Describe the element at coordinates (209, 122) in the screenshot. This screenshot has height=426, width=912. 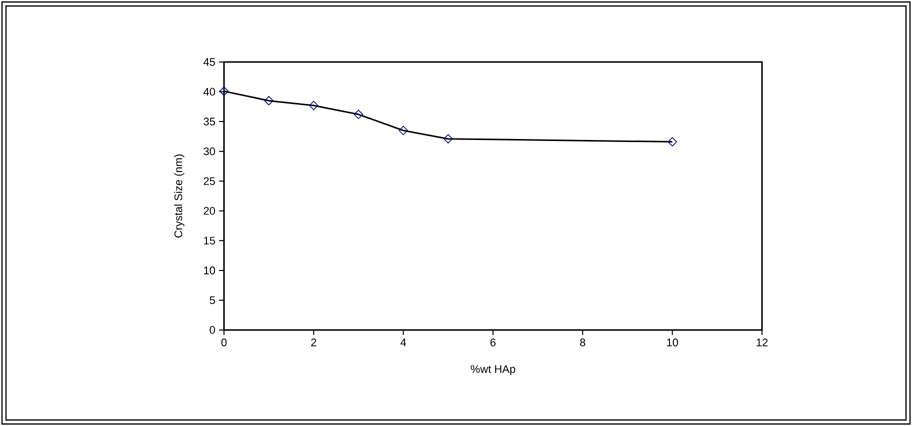
I see `y-tick-label: 35` at that location.